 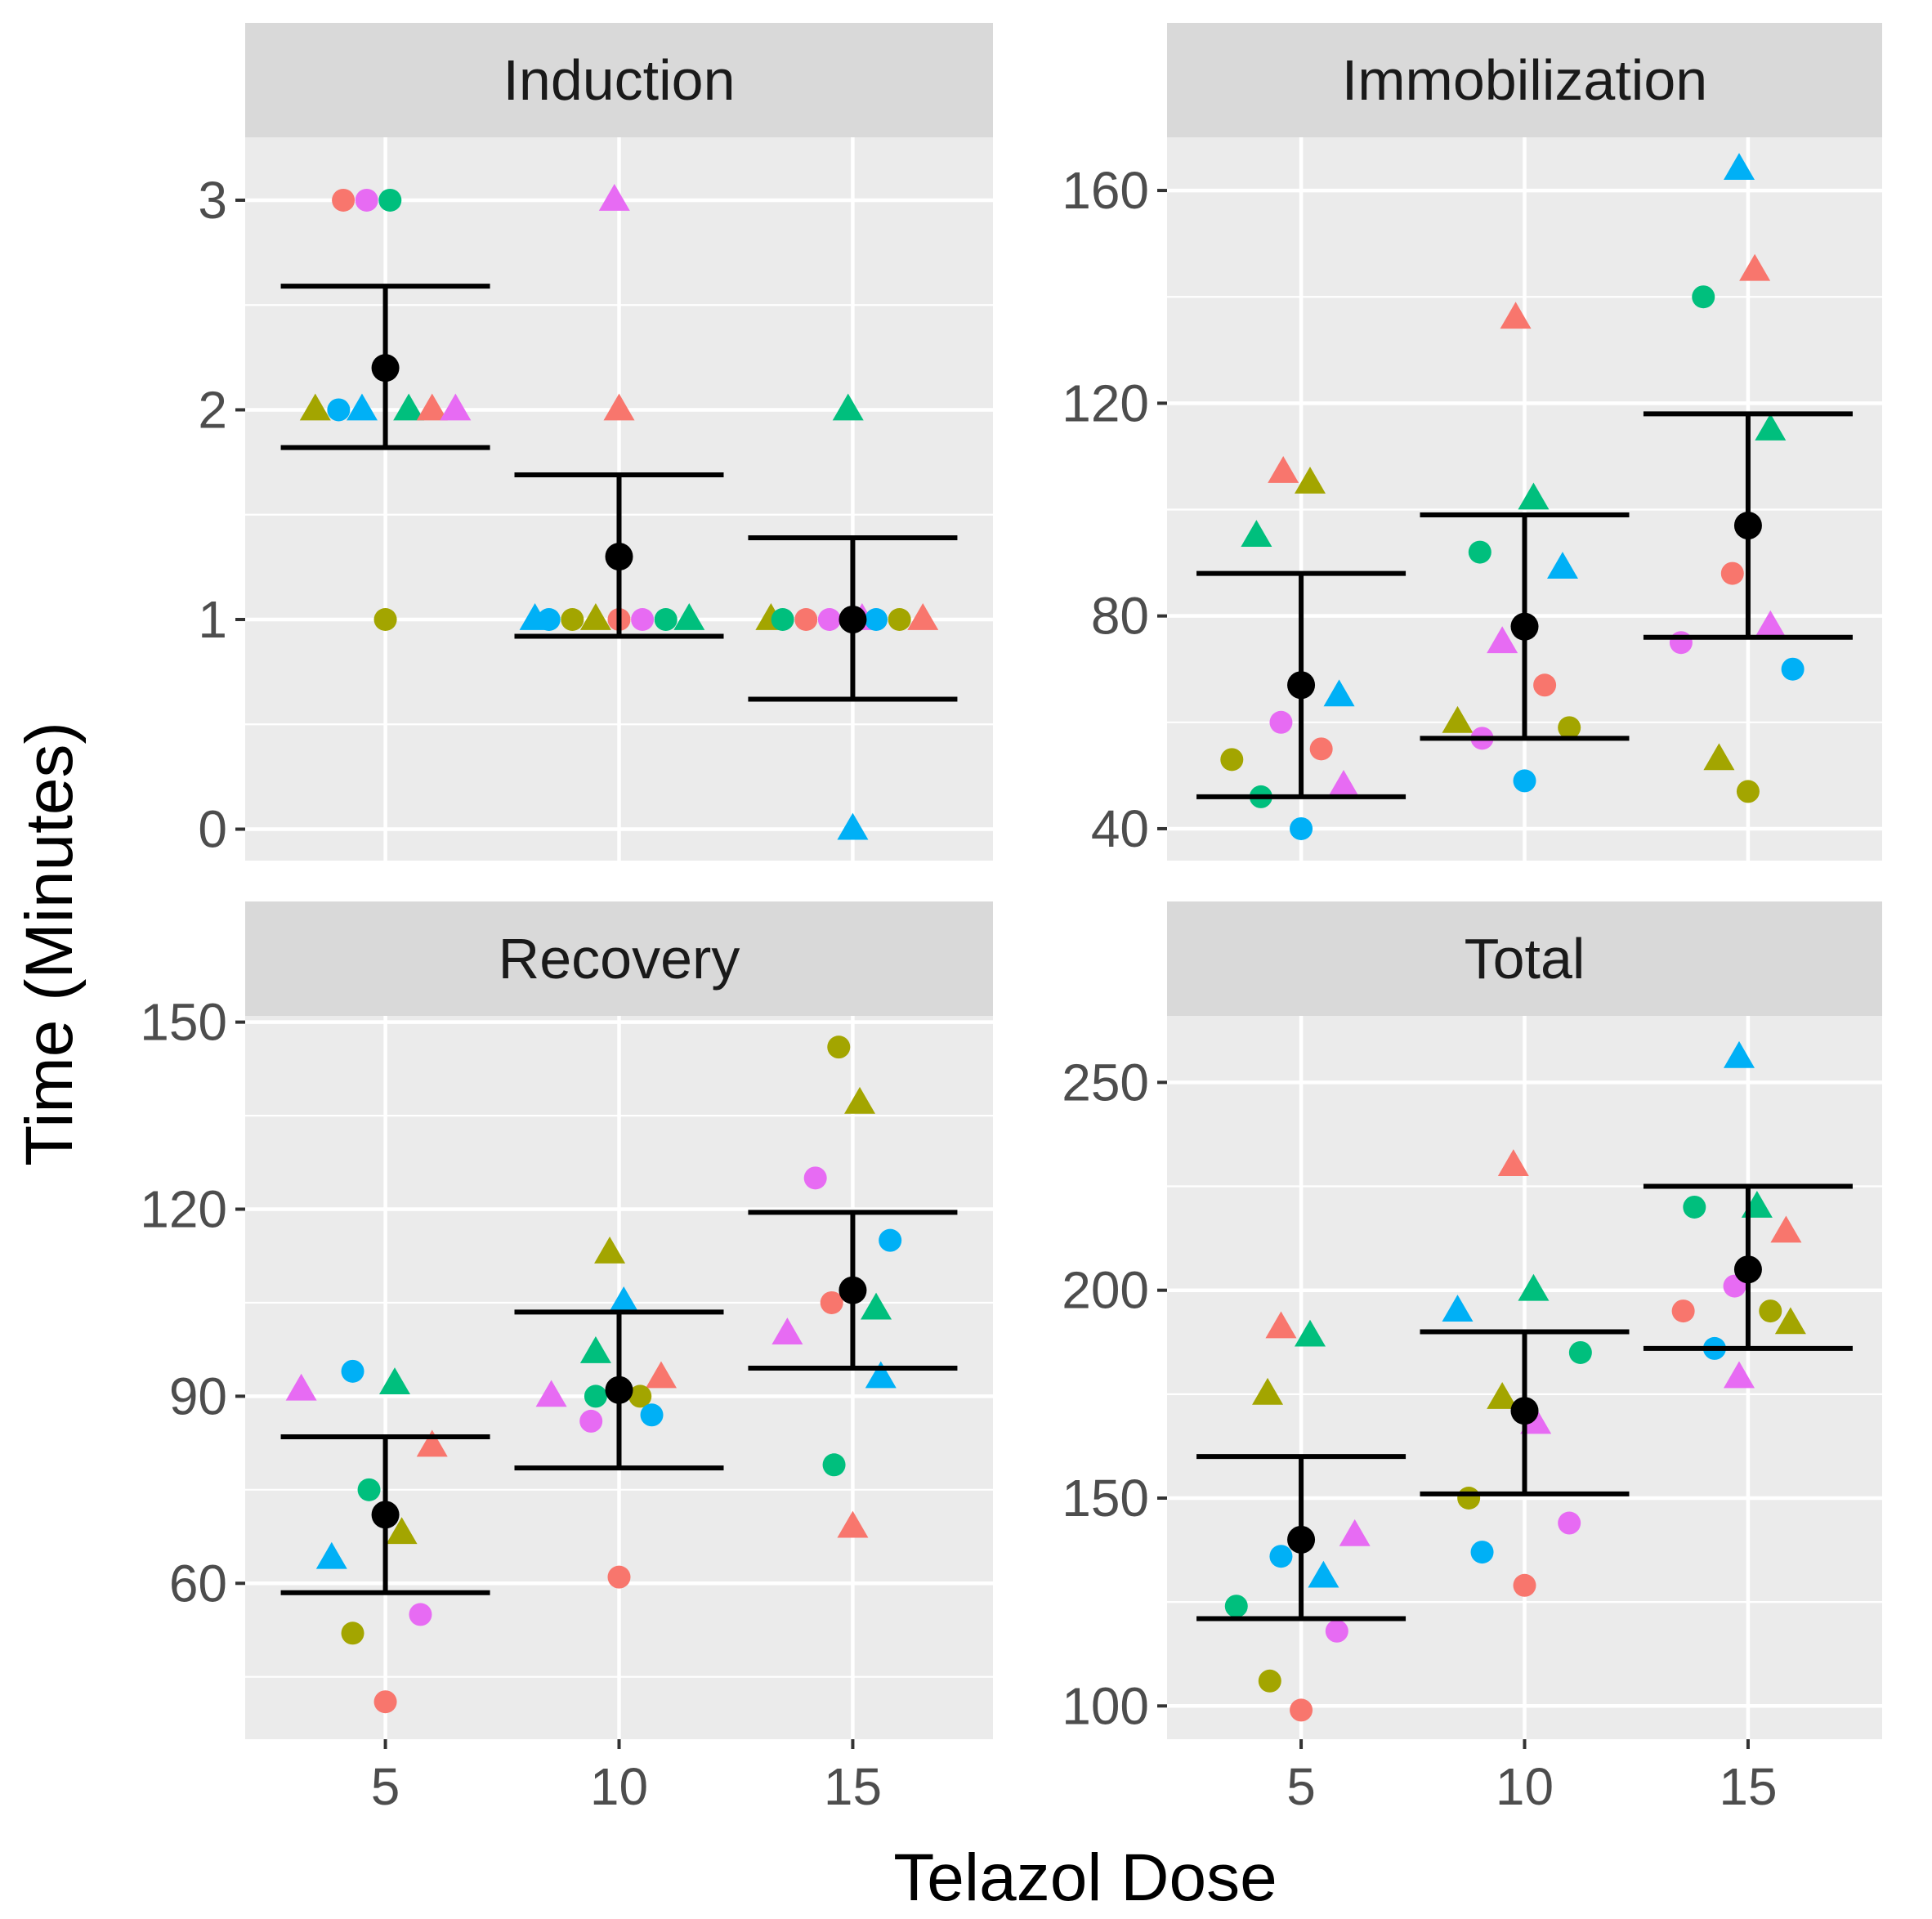 I want to click on facet-strip-label: Immobilization, so click(x=1524, y=80).